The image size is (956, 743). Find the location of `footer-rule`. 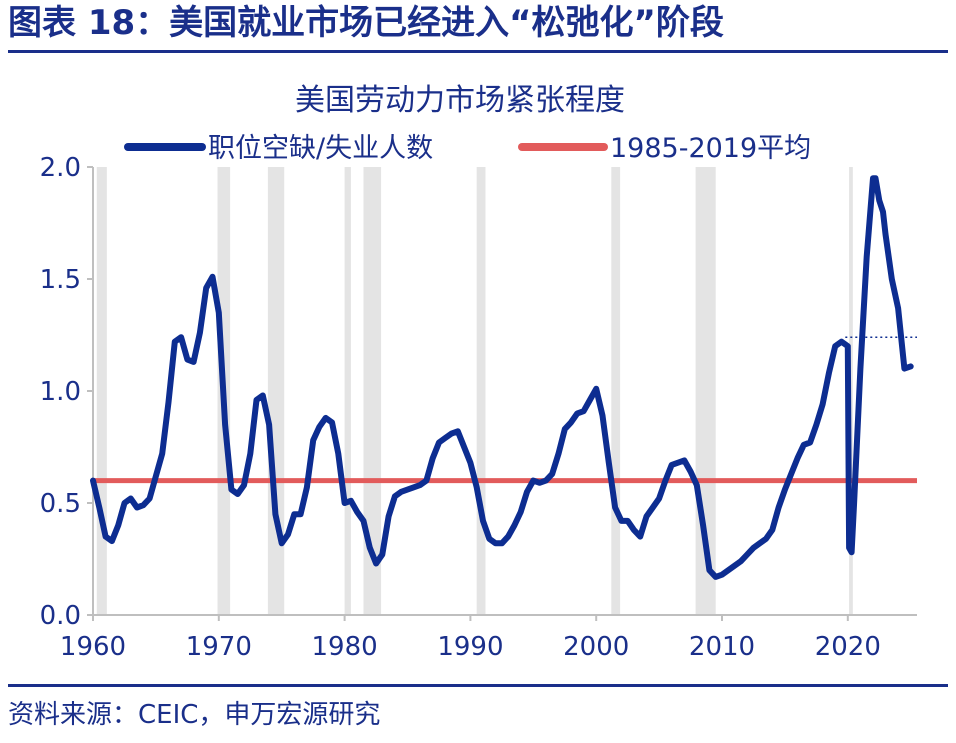

footer-rule is located at coordinates (478, 685).